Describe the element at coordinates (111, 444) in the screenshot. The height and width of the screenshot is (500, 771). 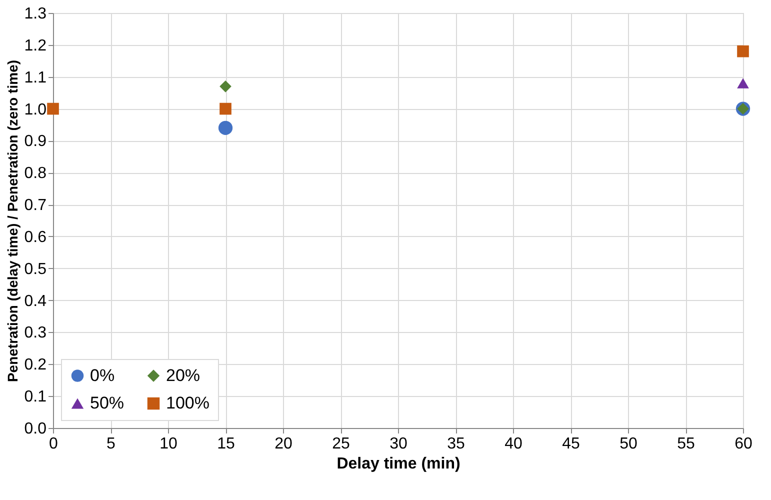
I see `x-tick-label: 5` at that location.